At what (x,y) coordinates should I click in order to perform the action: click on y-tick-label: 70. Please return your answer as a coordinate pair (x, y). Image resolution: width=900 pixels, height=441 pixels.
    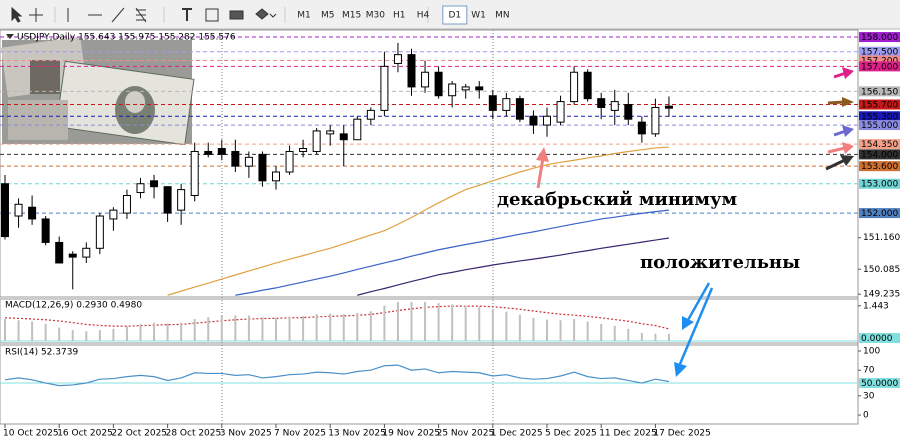
    Looking at the image, I should click on (869, 371).